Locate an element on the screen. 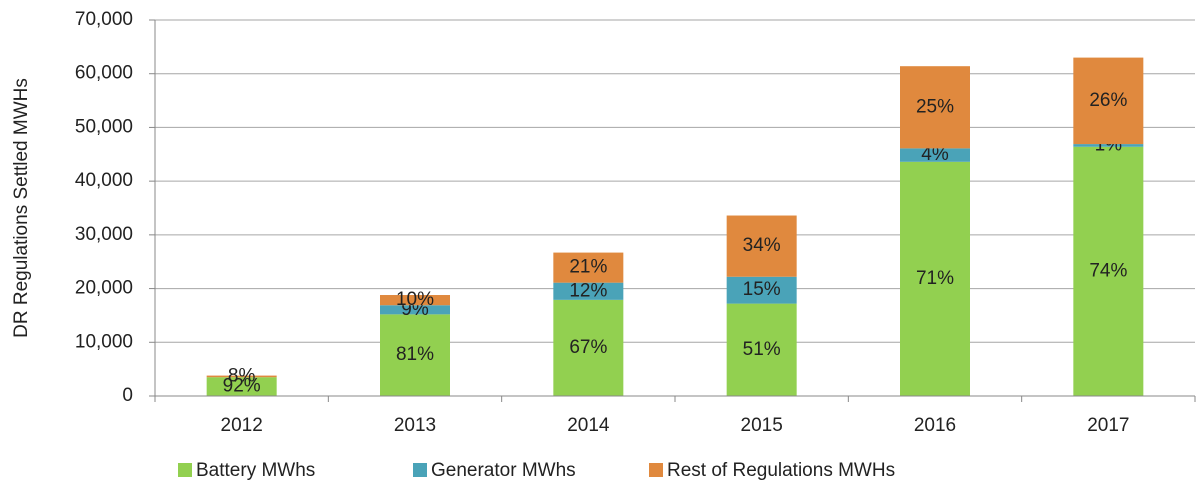  data-label: 12% is located at coordinates (588, 290).